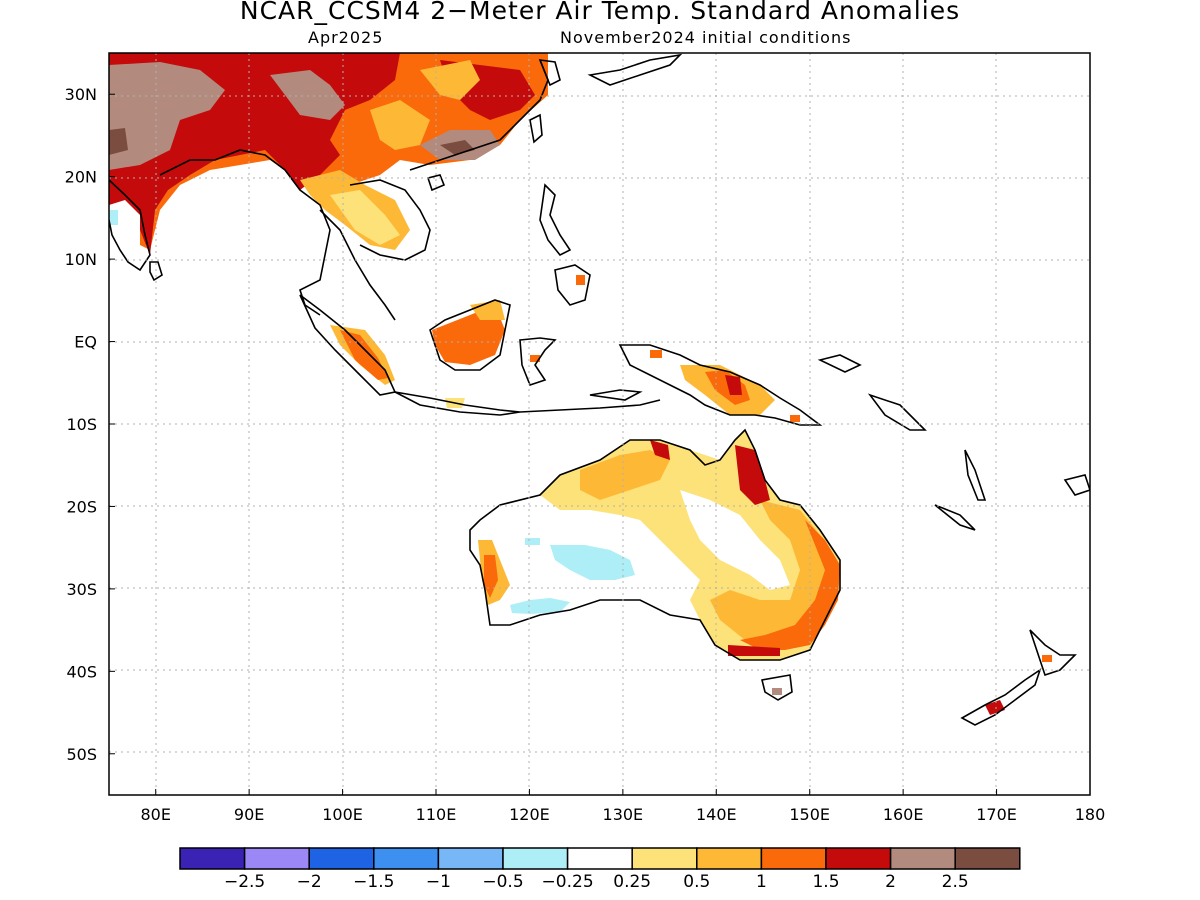 The height and width of the screenshot is (900, 1200). What do you see at coordinates (616, 395) in the screenshot?
I see `timor` at bounding box center [616, 395].